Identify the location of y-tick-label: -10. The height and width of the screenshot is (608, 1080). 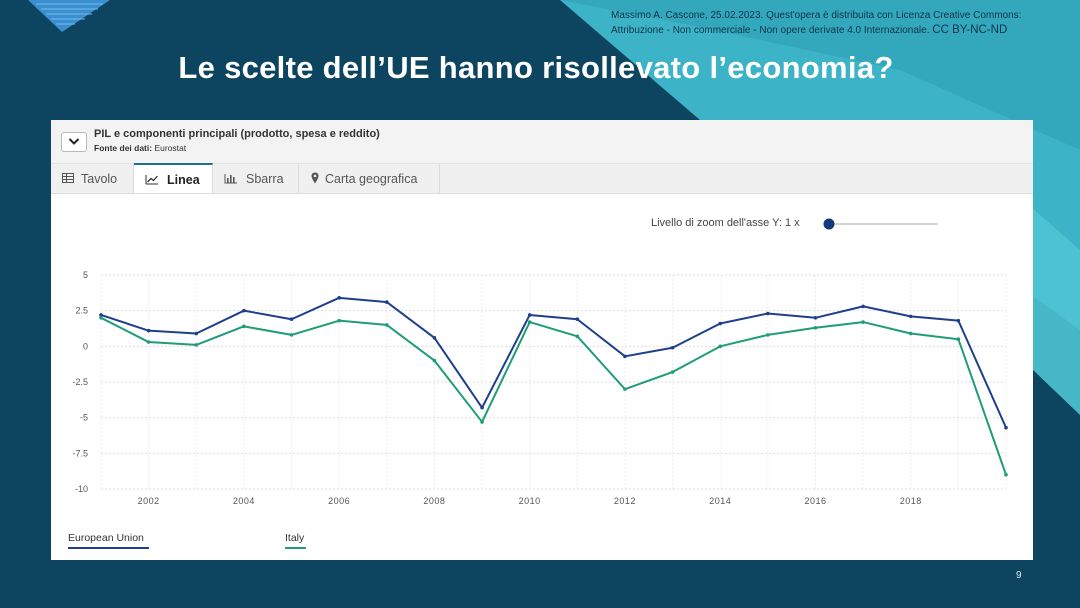
(81, 489).